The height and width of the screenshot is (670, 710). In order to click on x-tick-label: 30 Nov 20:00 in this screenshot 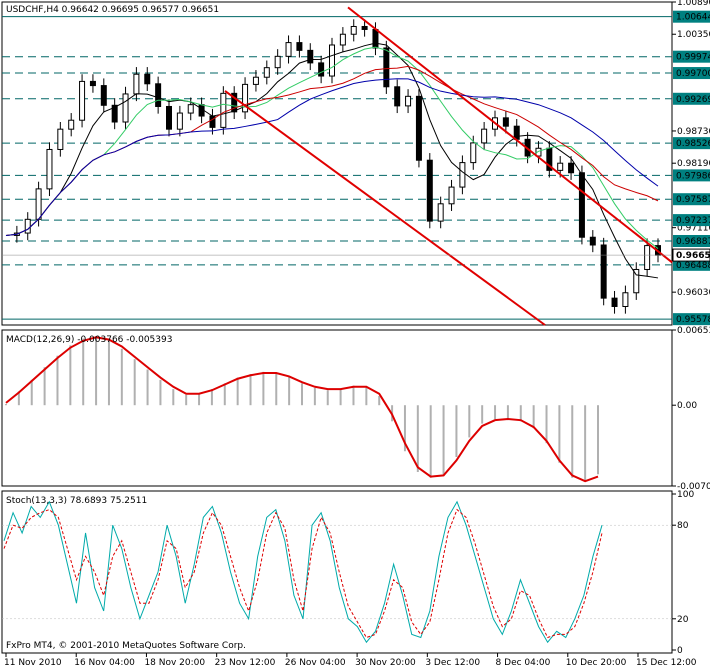, I will do `click(385, 663)`.